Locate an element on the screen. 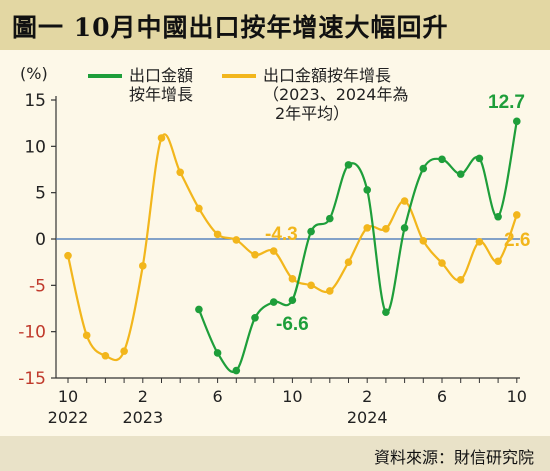  y-tick-label: -10 is located at coordinates (32, 333).